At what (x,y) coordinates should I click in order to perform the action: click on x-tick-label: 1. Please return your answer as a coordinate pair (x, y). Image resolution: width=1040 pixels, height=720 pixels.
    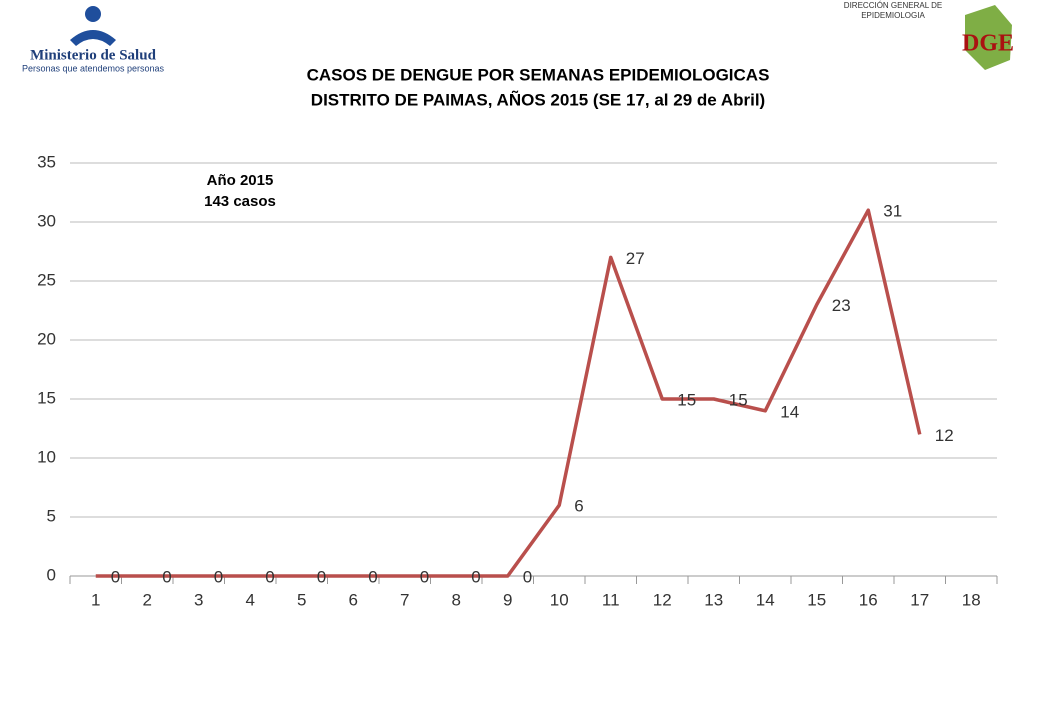
    Looking at the image, I should click on (95, 599).